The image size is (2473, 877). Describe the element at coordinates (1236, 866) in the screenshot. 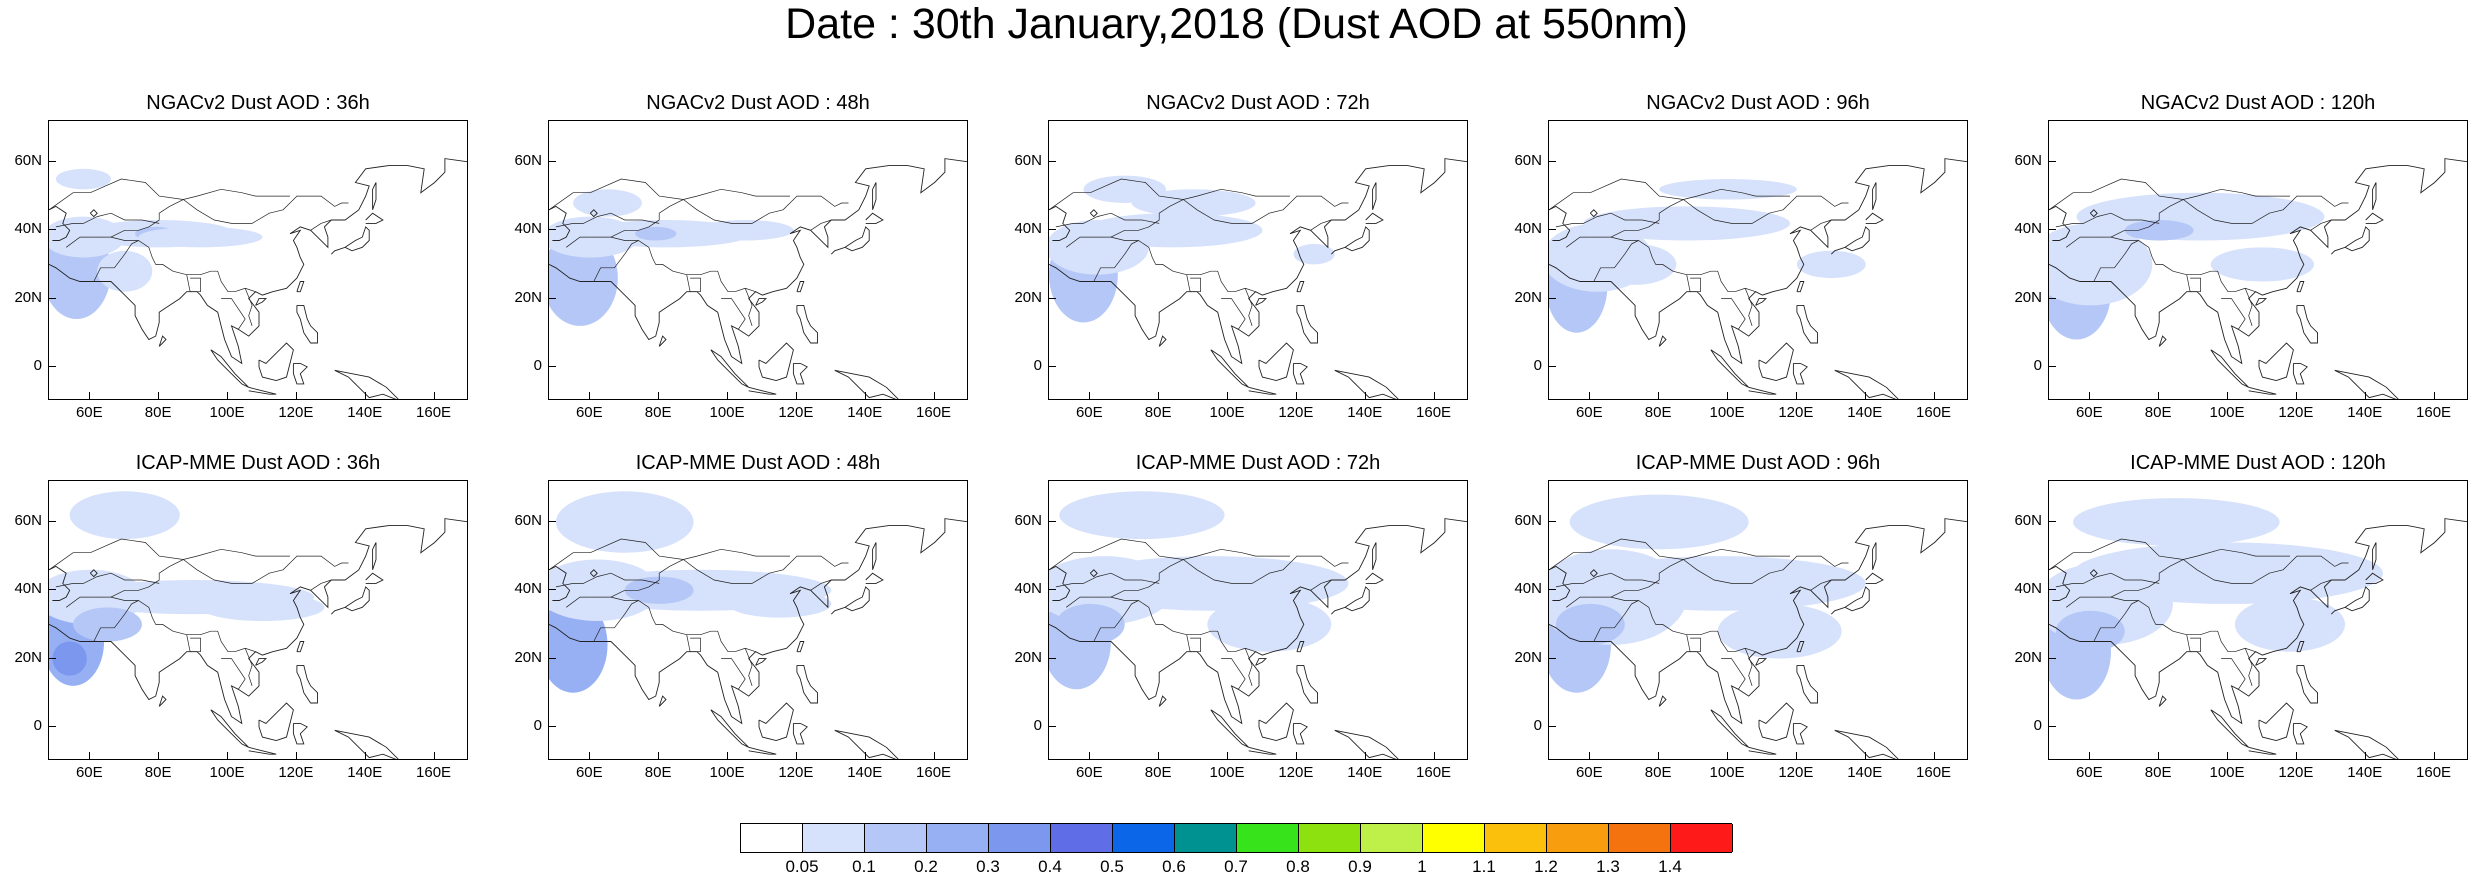

I see `colorbar-label: 0.7` at that location.